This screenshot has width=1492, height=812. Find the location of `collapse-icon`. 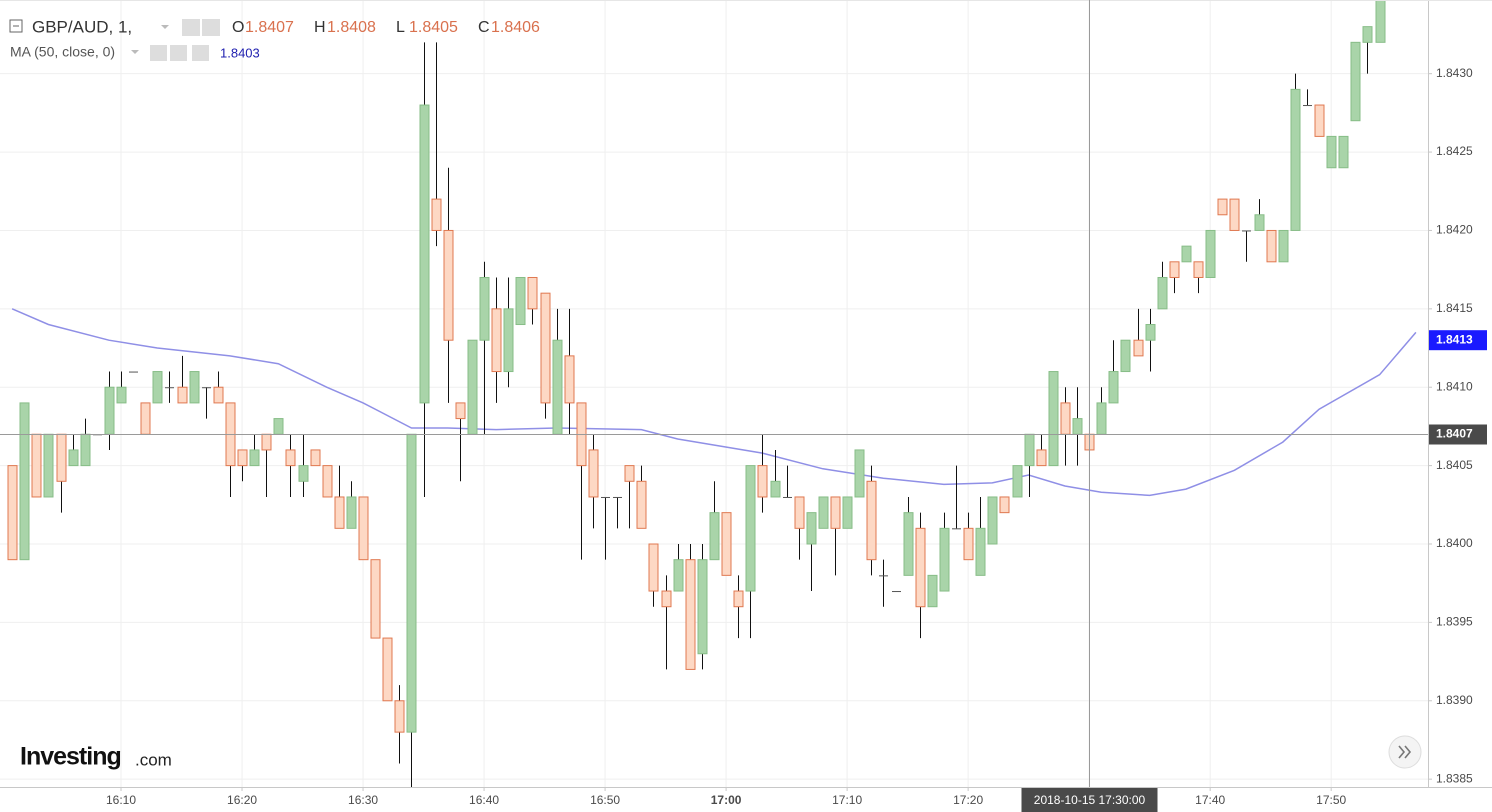

collapse-icon is located at coordinates (16, 26).